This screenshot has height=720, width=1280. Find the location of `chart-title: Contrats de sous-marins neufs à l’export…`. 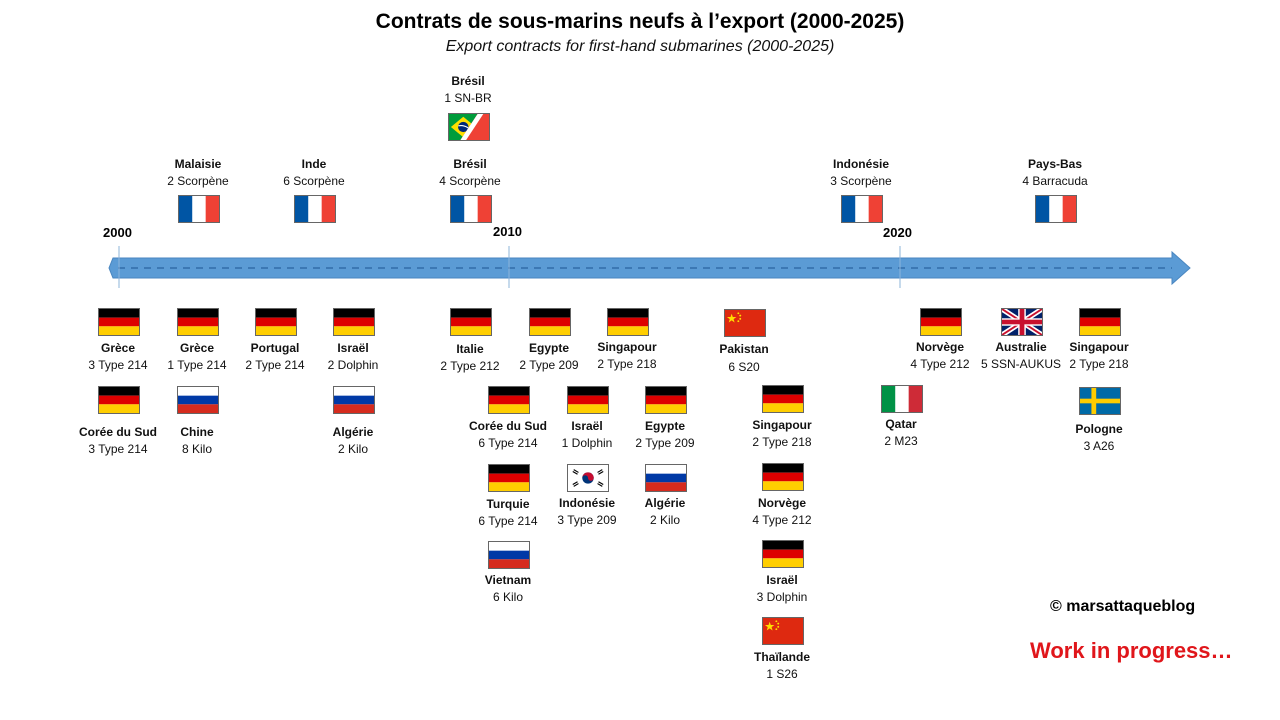

chart-title: Contrats de sous-marins neufs à l’export… is located at coordinates (640, 21).